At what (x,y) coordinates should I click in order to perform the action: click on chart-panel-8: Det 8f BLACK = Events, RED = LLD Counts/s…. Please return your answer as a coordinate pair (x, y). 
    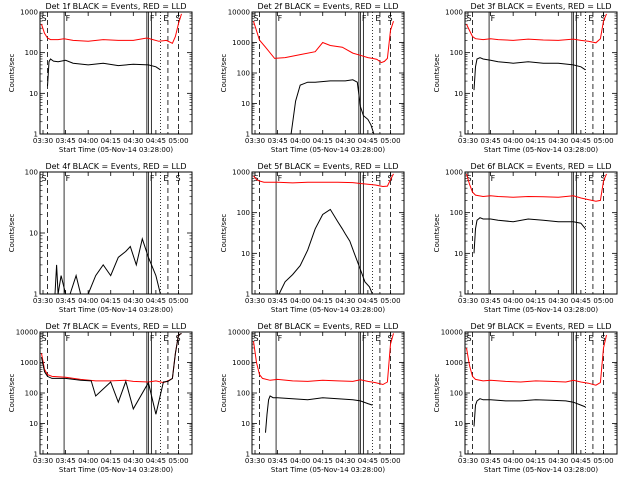
    Looking at the image, I should click on (312, 398).